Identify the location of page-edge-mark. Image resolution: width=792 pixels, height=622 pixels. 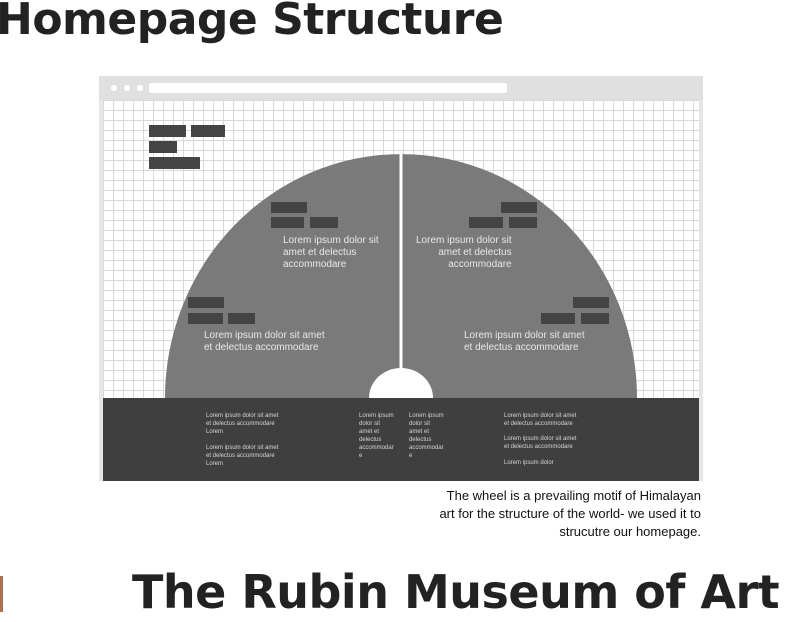
(1, 594).